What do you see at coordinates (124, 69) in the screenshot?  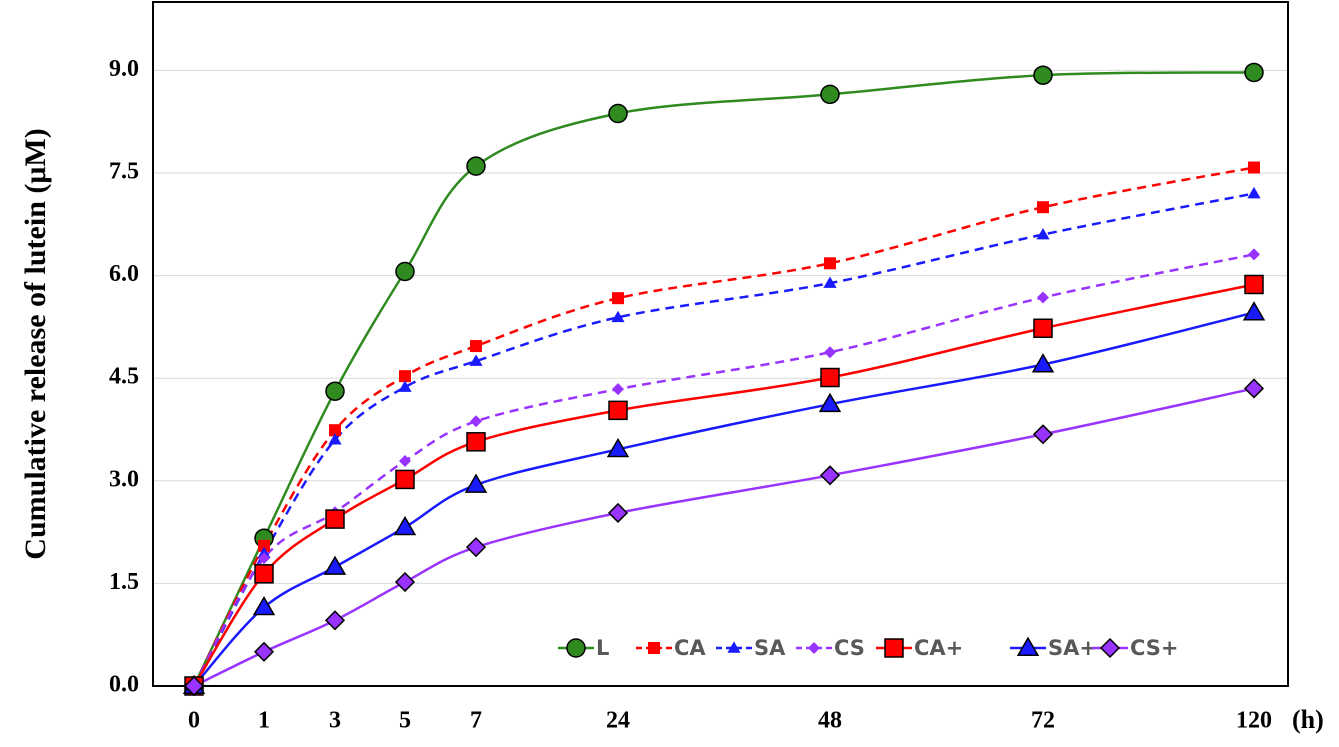 I see `y-tick-label: 9.0` at bounding box center [124, 69].